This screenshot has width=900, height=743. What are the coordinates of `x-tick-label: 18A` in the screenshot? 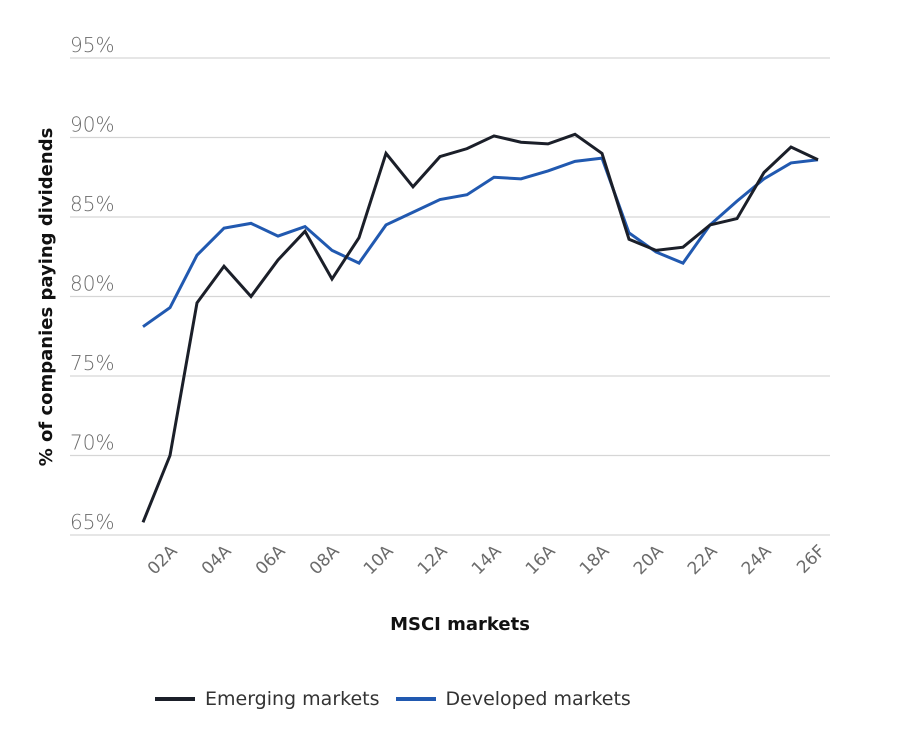 It's located at (595, 560).